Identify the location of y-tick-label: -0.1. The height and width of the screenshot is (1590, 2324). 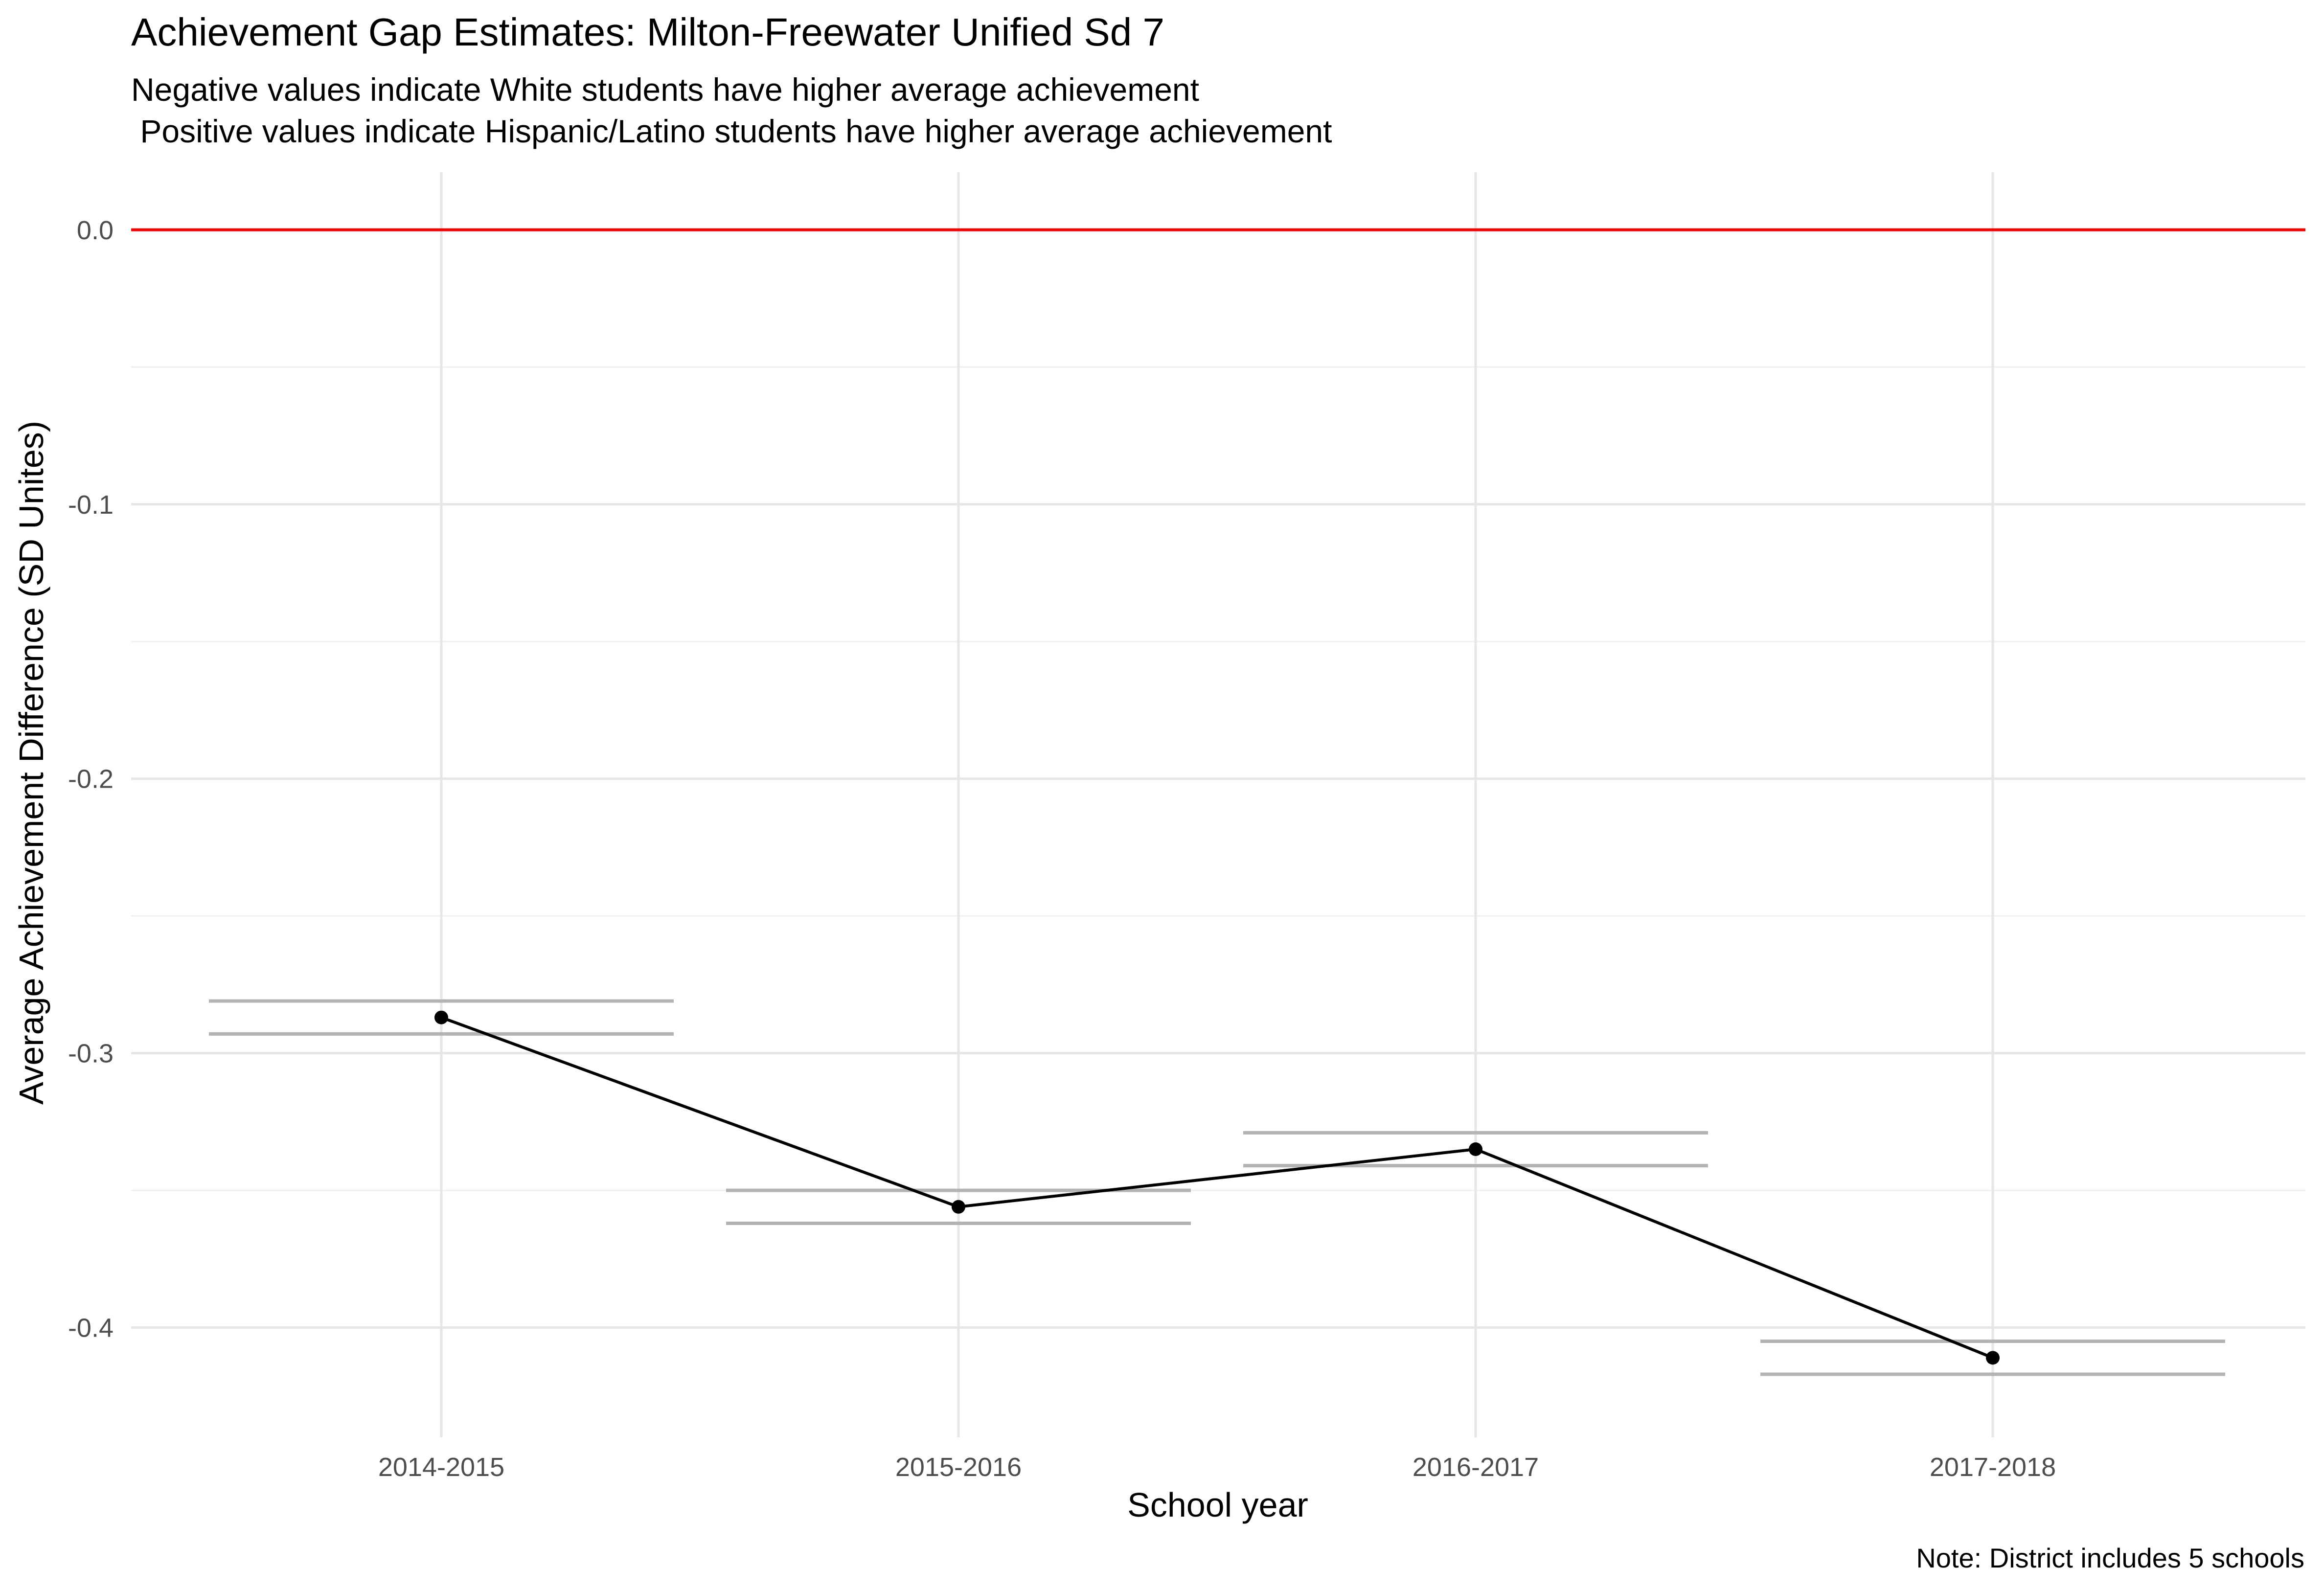
(91, 505).